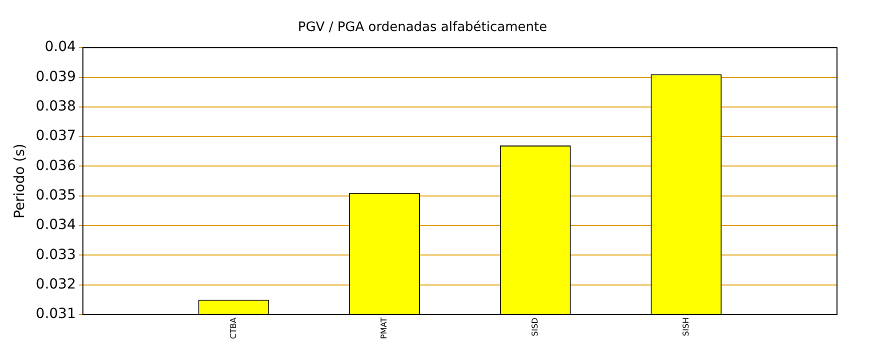 The width and height of the screenshot is (870, 350). Describe the element at coordinates (60, 47) in the screenshot. I see `y-tick-label: 0.04` at that location.